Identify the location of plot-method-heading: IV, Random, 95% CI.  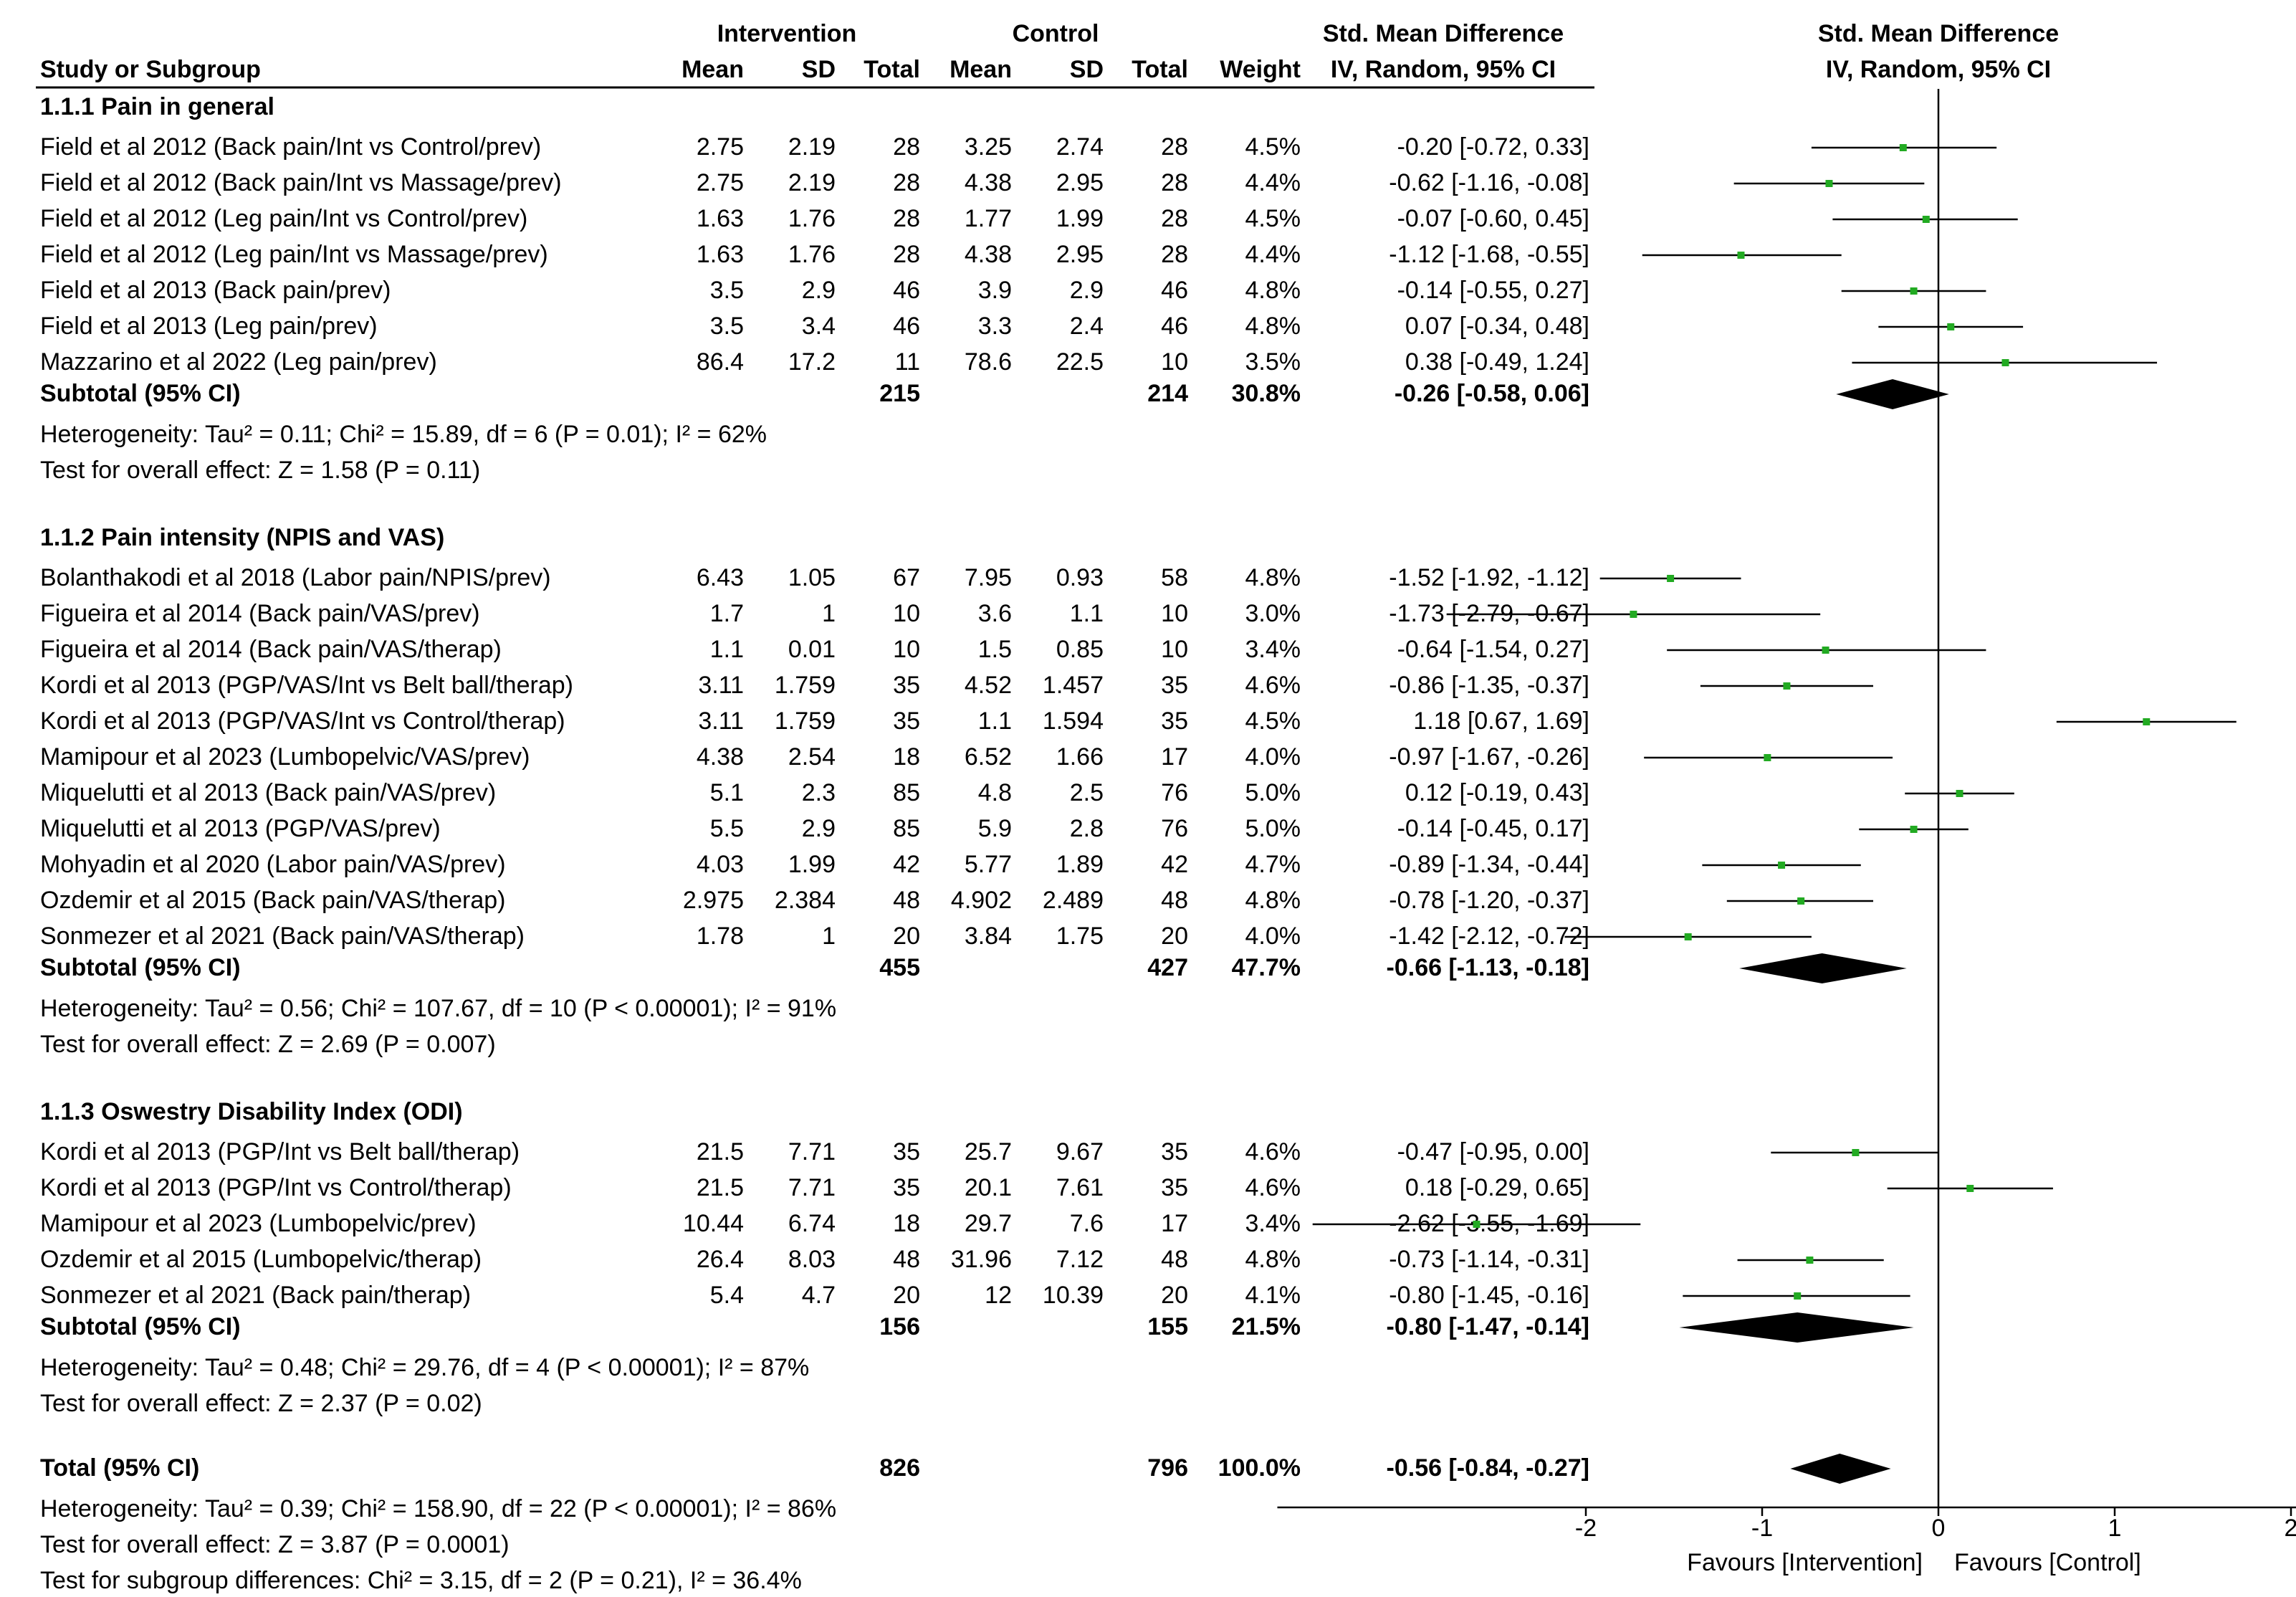
(1938, 69).